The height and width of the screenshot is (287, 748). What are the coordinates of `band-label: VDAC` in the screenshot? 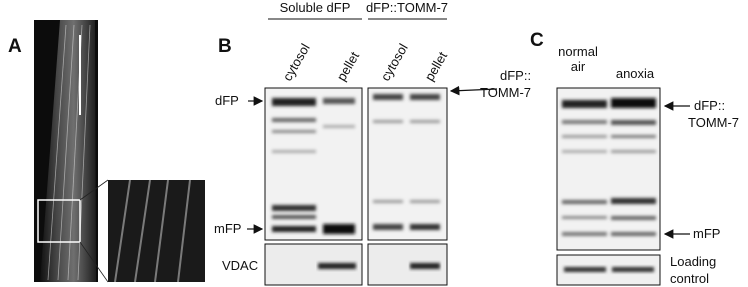 It's located at (240, 265).